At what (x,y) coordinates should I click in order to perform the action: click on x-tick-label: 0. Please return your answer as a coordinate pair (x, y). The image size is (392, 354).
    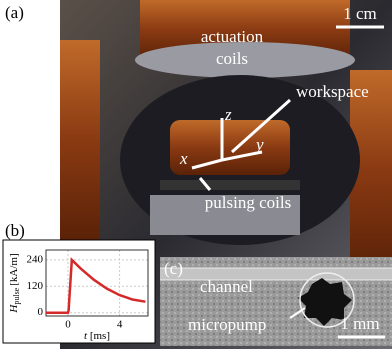
    Looking at the image, I should click on (68, 325).